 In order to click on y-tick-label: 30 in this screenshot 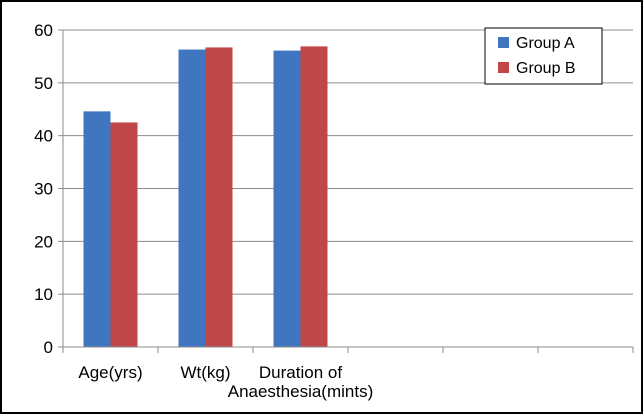, I will do `click(43, 189)`.